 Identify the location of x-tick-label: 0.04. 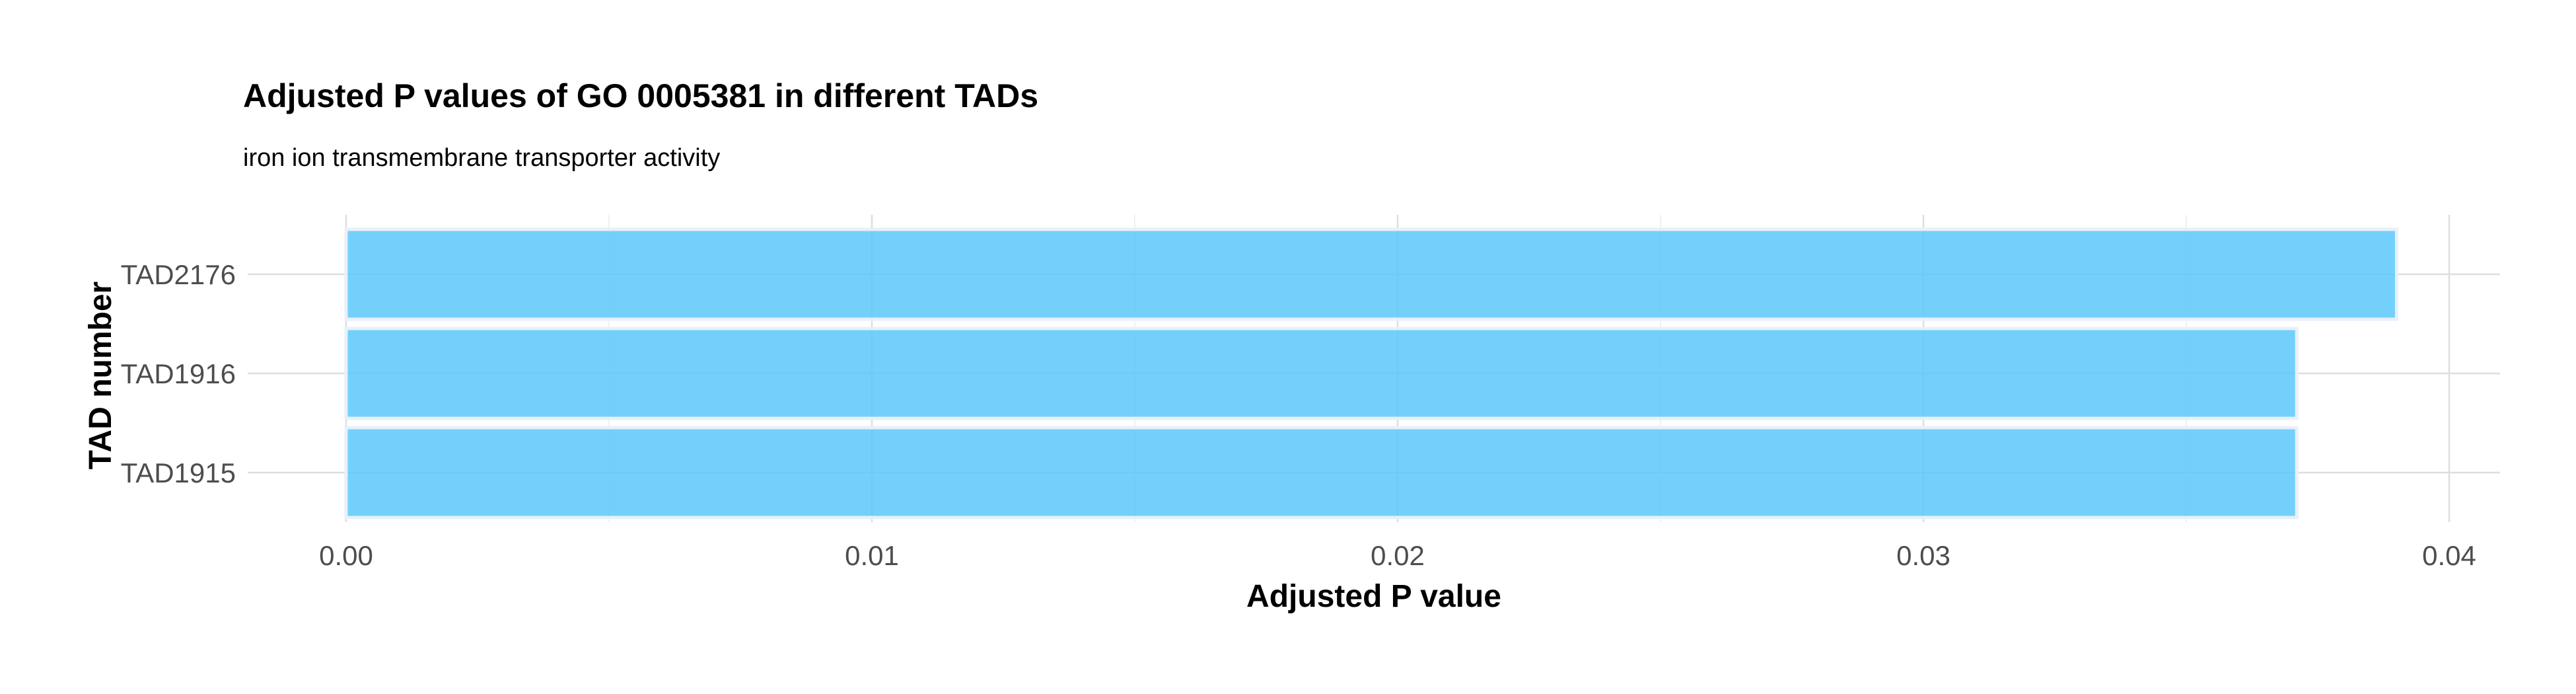
(2449, 555).